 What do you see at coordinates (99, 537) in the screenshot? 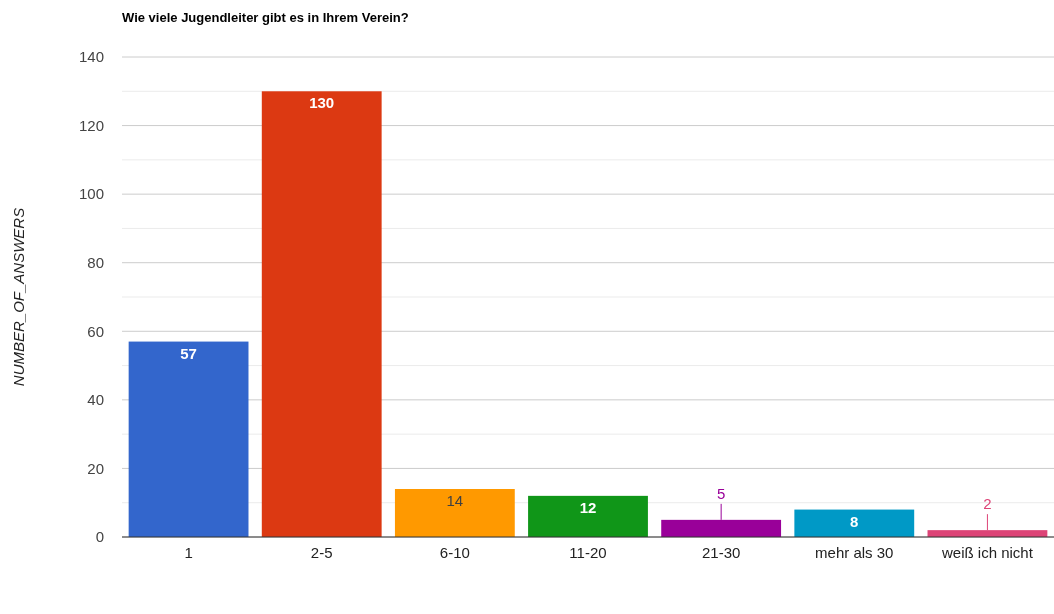
I see `y-tick-label: 0` at bounding box center [99, 537].